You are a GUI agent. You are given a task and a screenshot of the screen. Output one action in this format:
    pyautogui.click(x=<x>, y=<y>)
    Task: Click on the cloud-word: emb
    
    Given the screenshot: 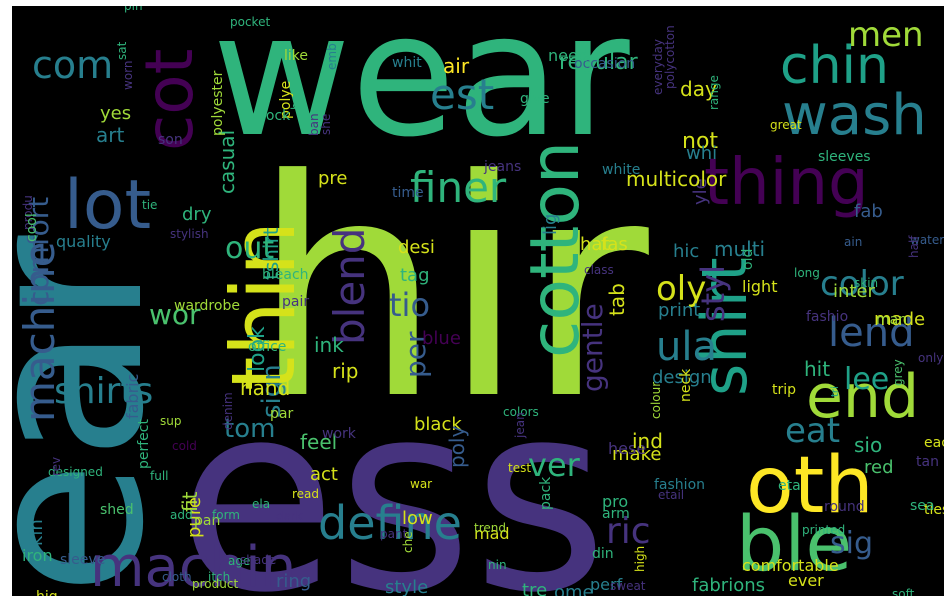 What is the action you would take?
    pyautogui.click(x=332, y=56)
    